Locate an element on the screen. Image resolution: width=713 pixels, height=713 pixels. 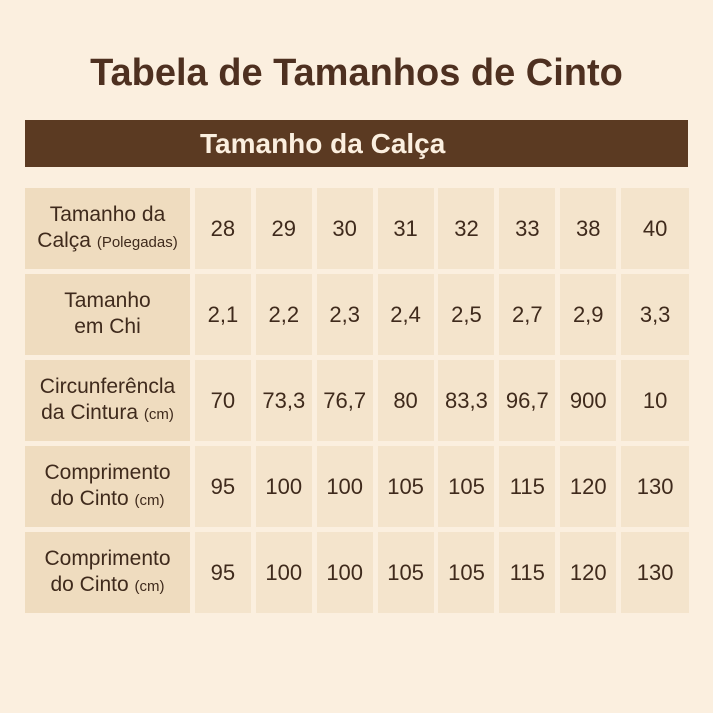
row-label: Circunferêncla da Cintura (cm) is located at coordinates (107, 400).